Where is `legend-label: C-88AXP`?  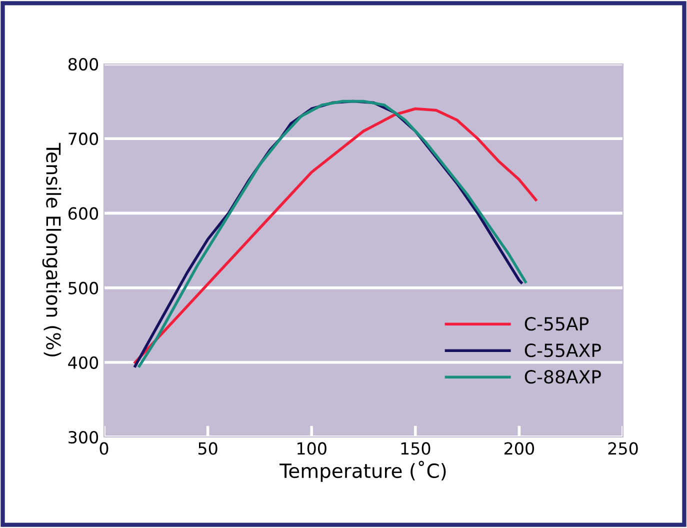 legend-label: C-88AXP is located at coordinates (562, 377).